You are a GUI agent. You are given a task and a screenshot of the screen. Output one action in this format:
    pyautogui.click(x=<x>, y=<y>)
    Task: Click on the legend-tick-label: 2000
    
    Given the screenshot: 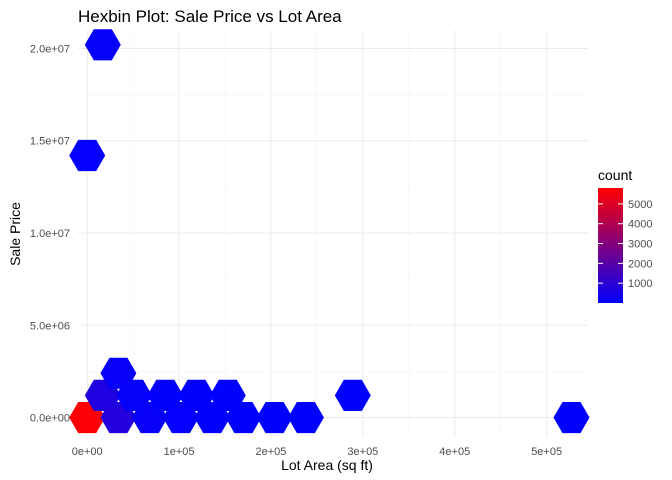 What is the action you would take?
    pyautogui.click(x=640, y=264)
    